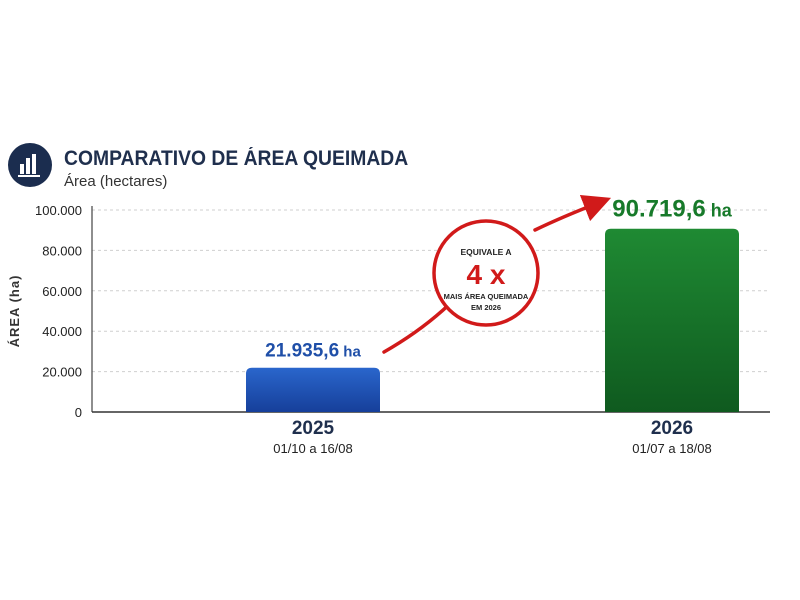  Describe the element at coordinates (672, 428) in the screenshot. I see `x-tick-label: 2026` at that location.